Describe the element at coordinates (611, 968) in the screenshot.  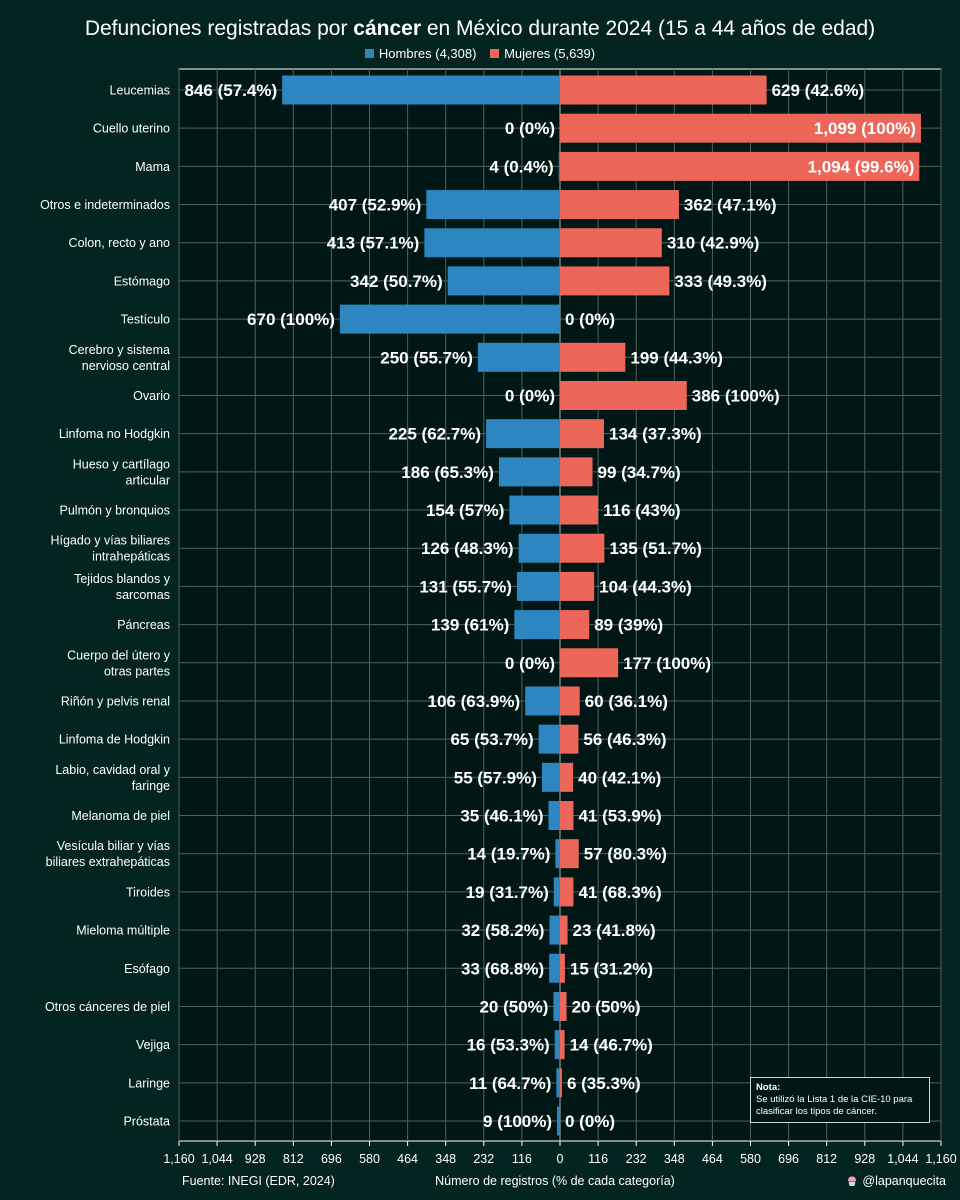
I see `data-label-female: 15 (31.2%)` at that location.